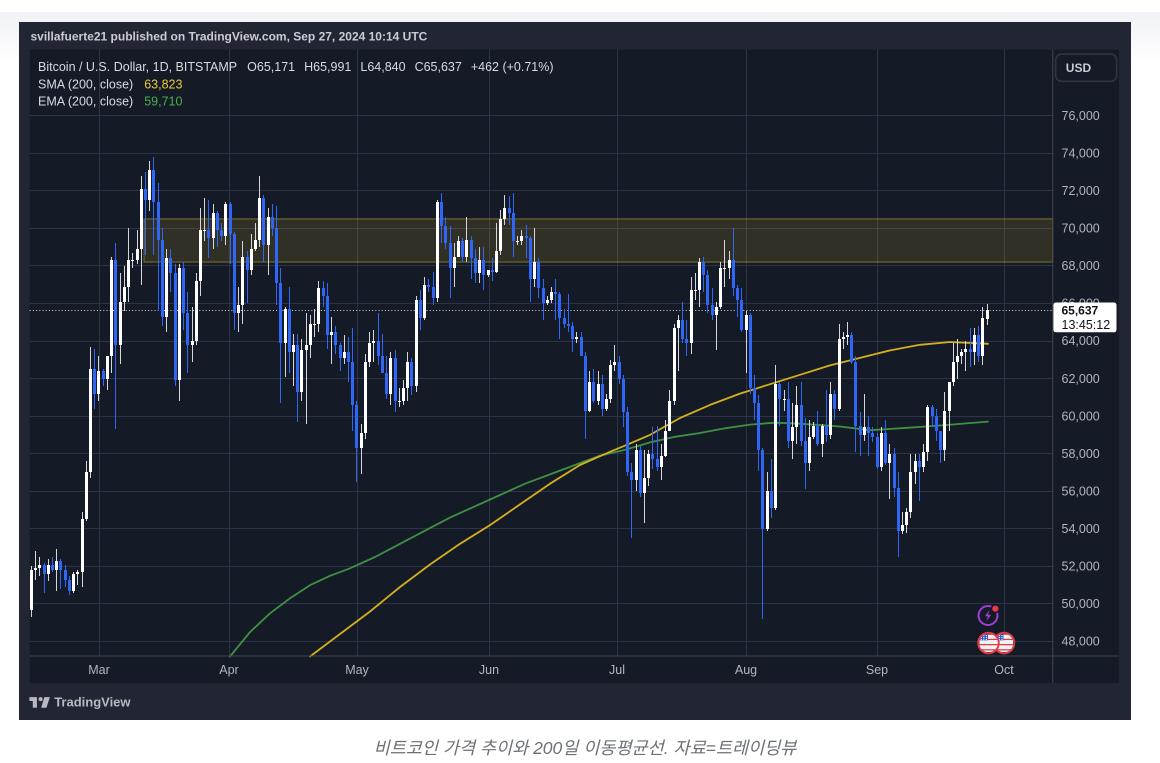 The width and height of the screenshot is (1160, 763). I want to click on svg-text: 56,000, so click(1081, 492).